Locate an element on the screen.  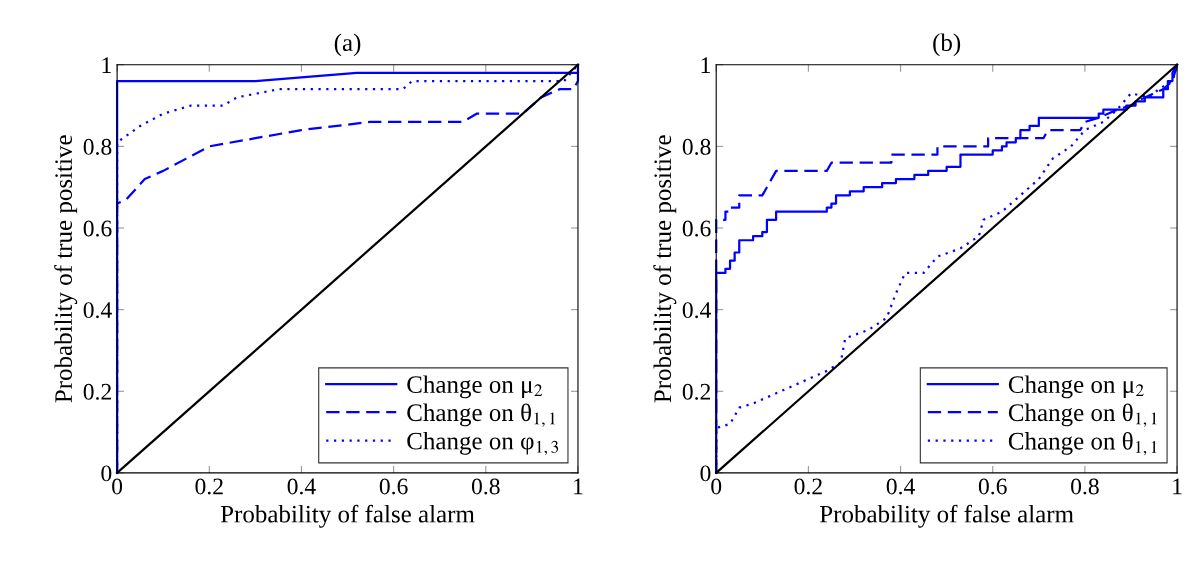
chart-title: (b) is located at coordinates (947, 45).